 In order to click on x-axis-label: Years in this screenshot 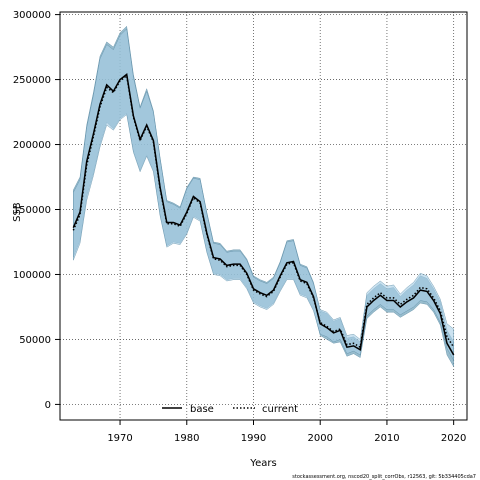, I will do `click(262, 463)`.